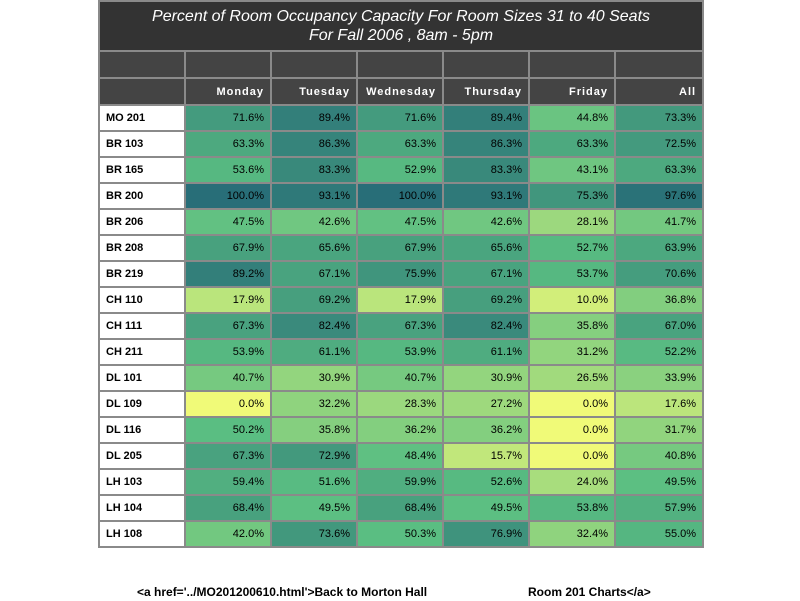  What do you see at coordinates (486, 482) in the screenshot?
I see `heatmap-cell: 52.6%` at bounding box center [486, 482].